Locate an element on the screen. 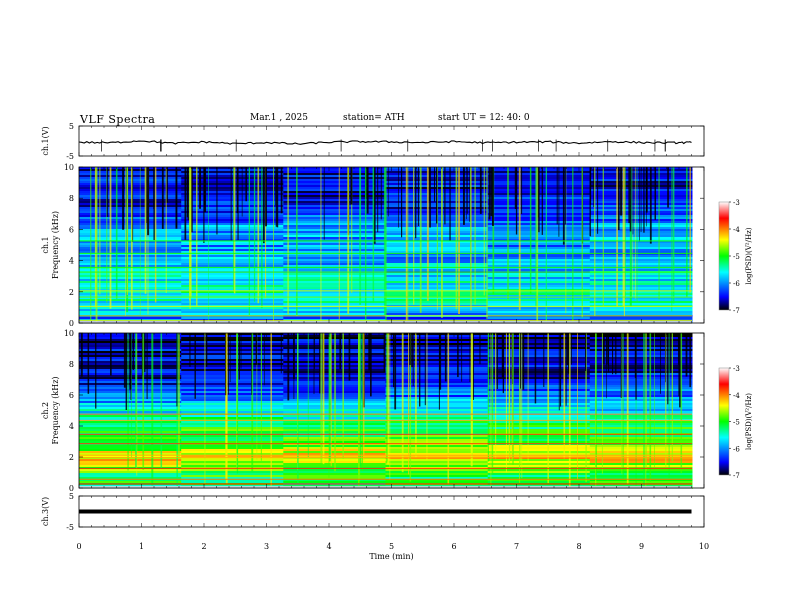 The height and width of the screenshot is (612, 792). y-tick-label: 2 is located at coordinates (71, 292).